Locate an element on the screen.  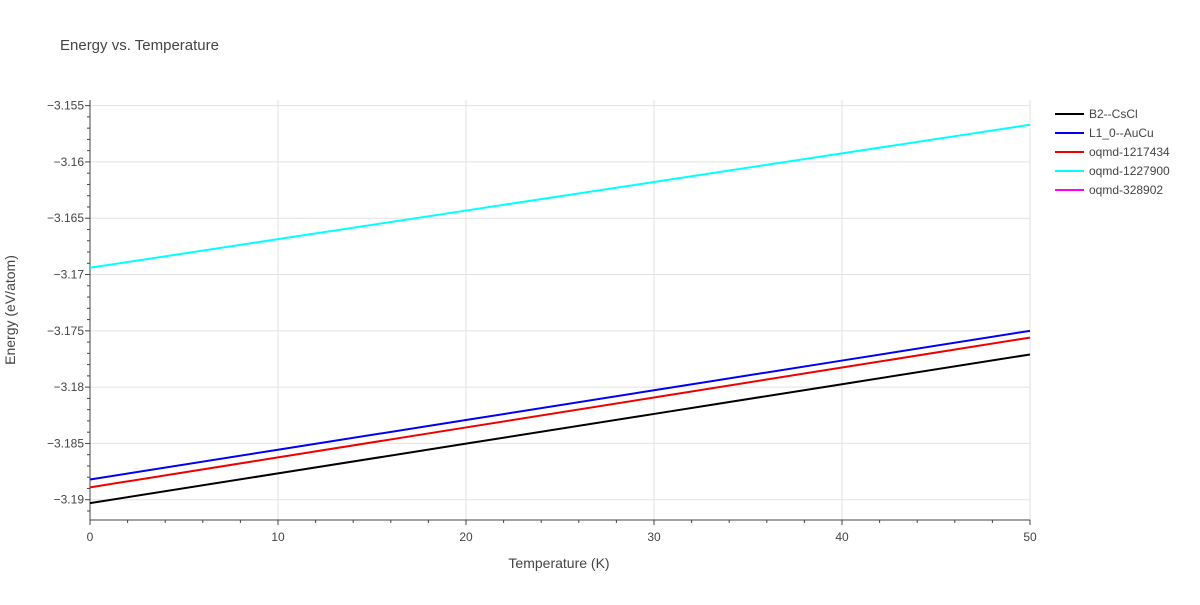
chart-title: Energy vs. Temperature is located at coordinates (139, 45).